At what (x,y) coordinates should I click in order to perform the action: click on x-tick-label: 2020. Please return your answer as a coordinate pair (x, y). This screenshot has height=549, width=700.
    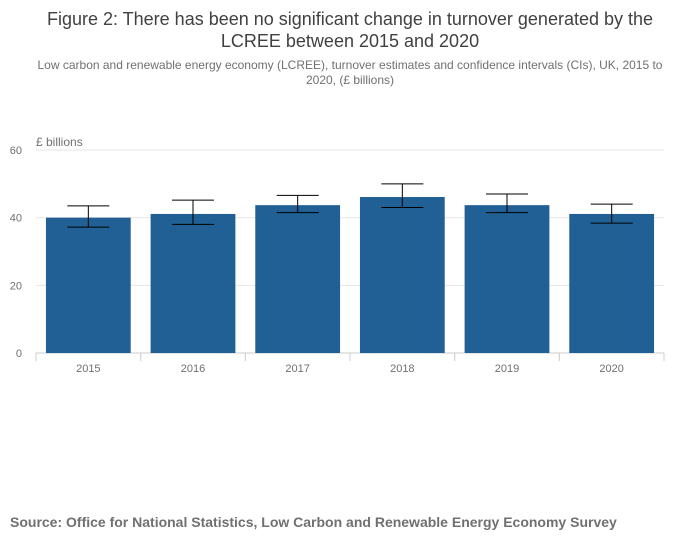
    Looking at the image, I should click on (611, 369).